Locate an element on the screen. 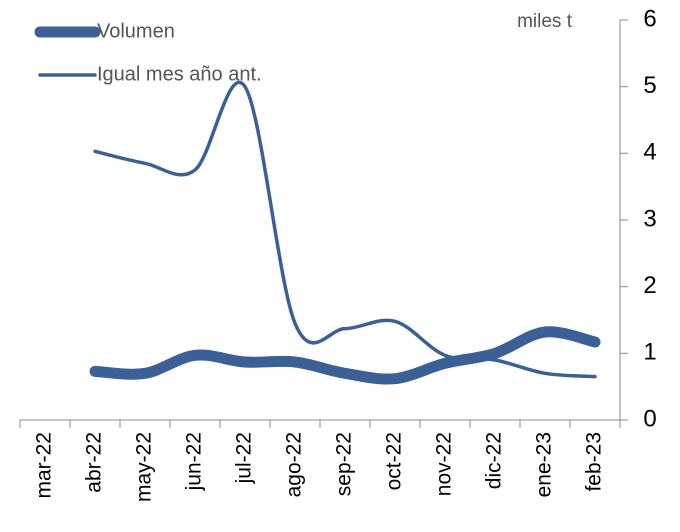 This screenshot has width=680, height=532. y-tick-label: 2 is located at coordinates (649, 285).